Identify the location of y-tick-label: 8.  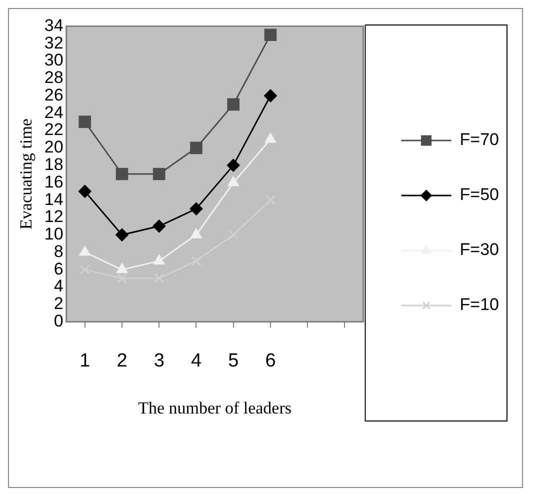
(59, 251).